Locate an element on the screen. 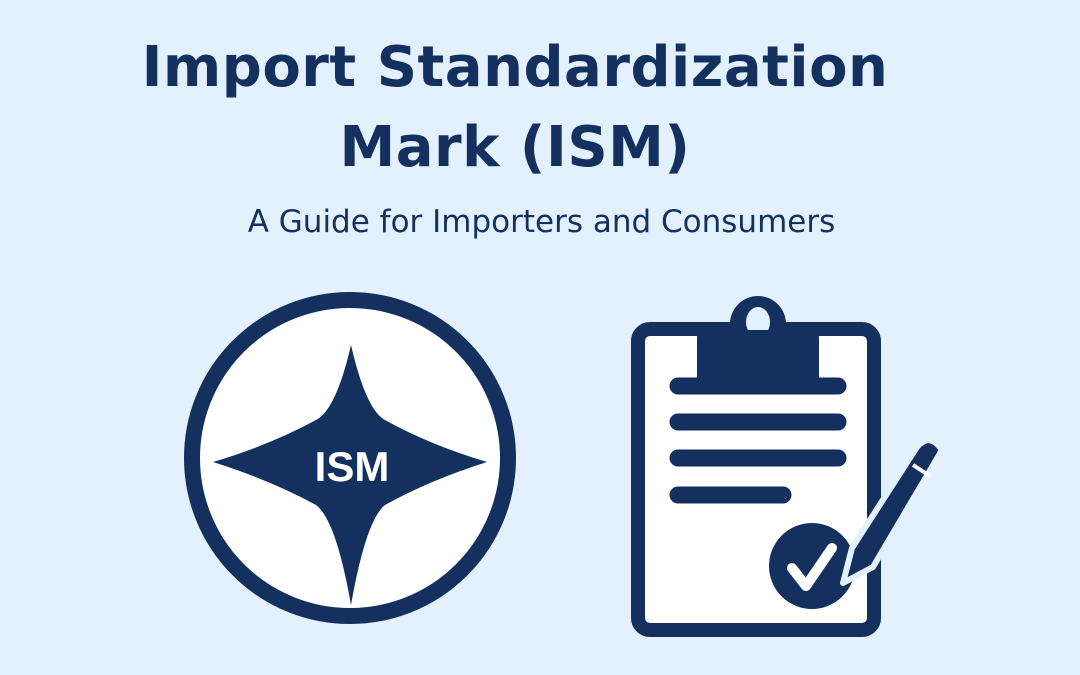 Image resolution: width=1080 pixels, height=675 pixels. title-line-1: Import Standardization is located at coordinates (515, 67).